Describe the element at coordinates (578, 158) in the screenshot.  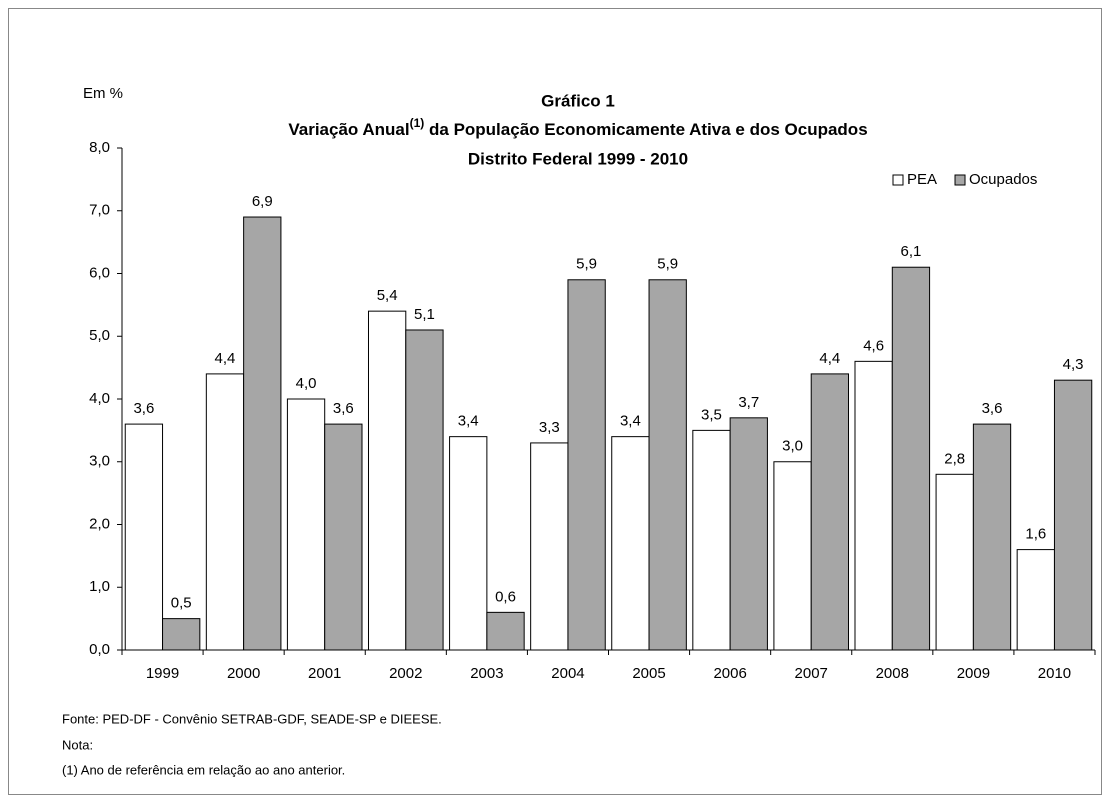
I see `chart-subtitle: Distrito Federal 1999 - 2010` at that location.